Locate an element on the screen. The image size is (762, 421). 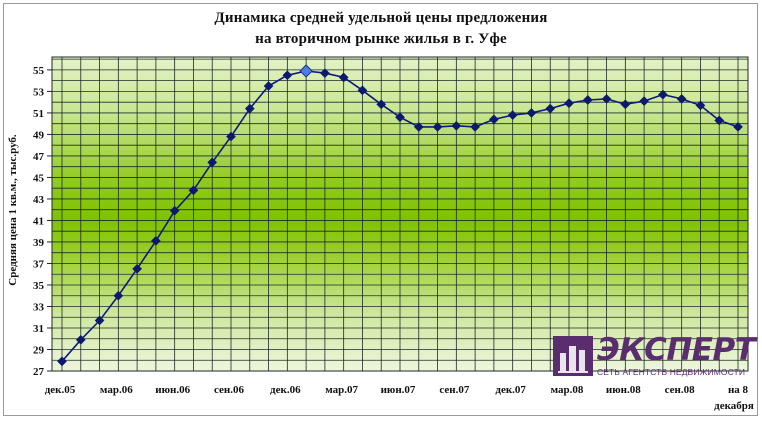
x-tick-label: июн.08 is located at coordinates (623, 390).